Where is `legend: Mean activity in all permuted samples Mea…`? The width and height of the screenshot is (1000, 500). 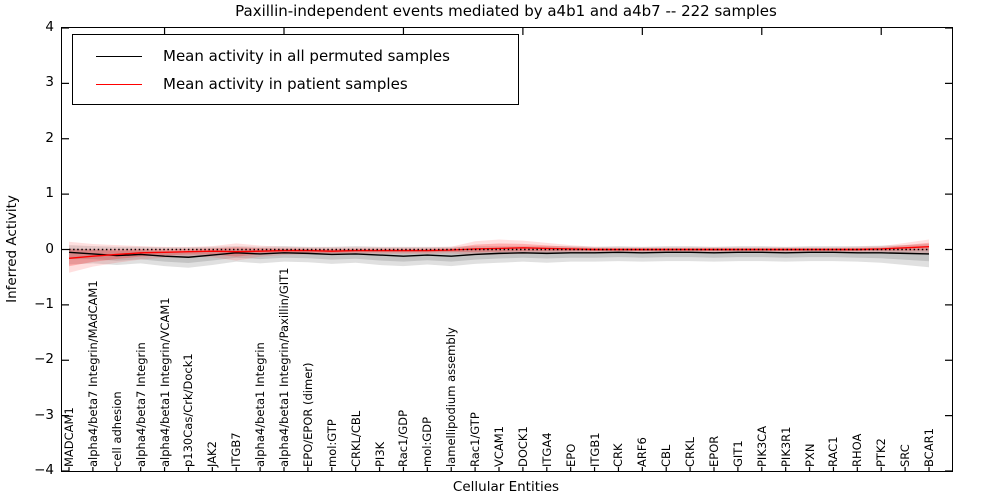
legend: Mean activity in all permuted samples Mea… is located at coordinates (295, 69).